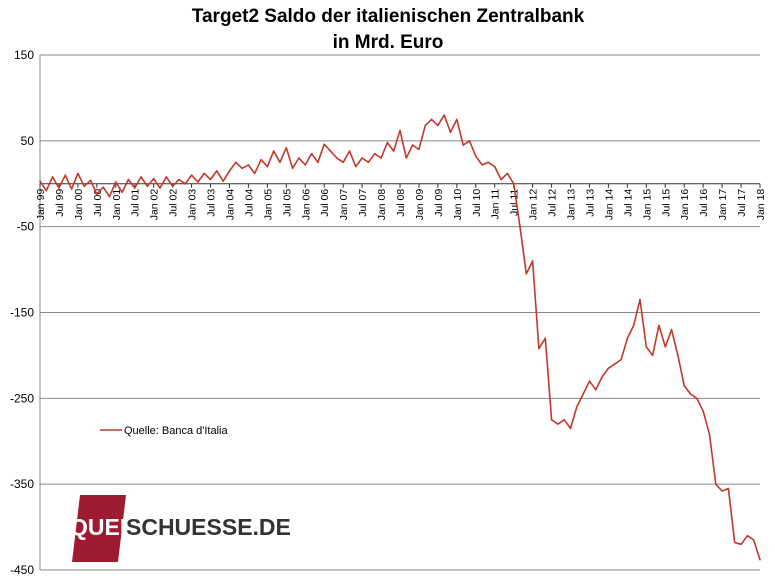  I want to click on x-tick-label: Jul 04, so click(249, 203).